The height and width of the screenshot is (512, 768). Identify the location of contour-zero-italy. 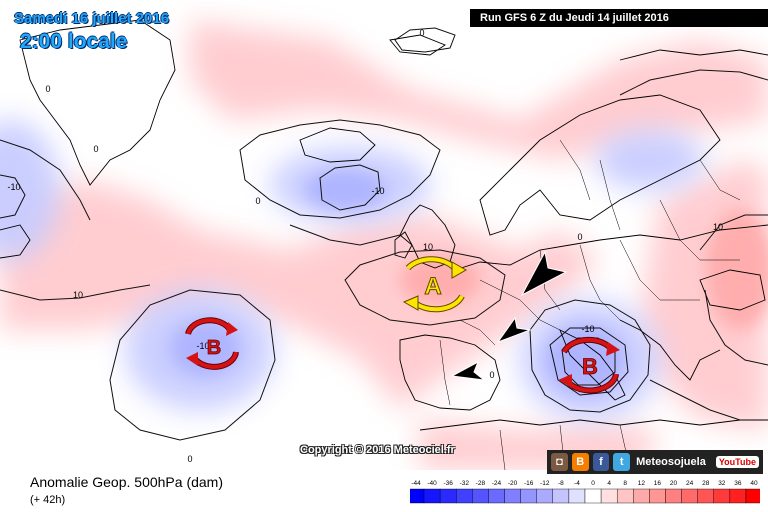
(590, 356).